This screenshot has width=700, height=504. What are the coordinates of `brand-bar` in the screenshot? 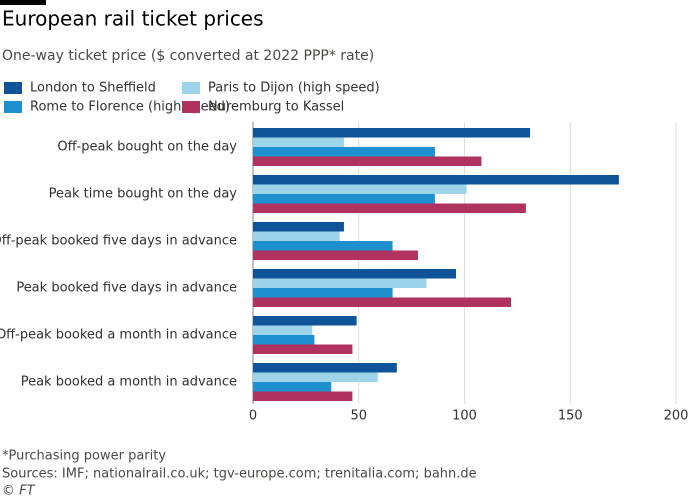 It's located at (23, 2).